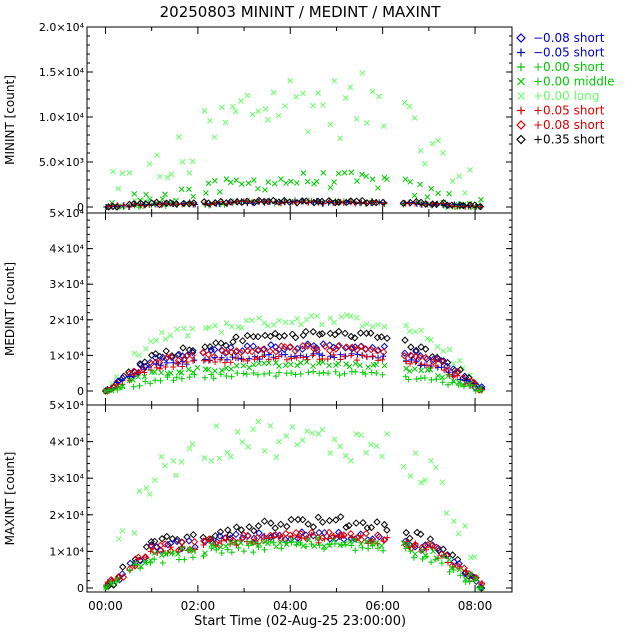 The width and height of the screenshot is (640, 640). Describe the element at coordinates (66, 551) in the screenshot. I see `y-tick-label: 1×10⁴` at that location.